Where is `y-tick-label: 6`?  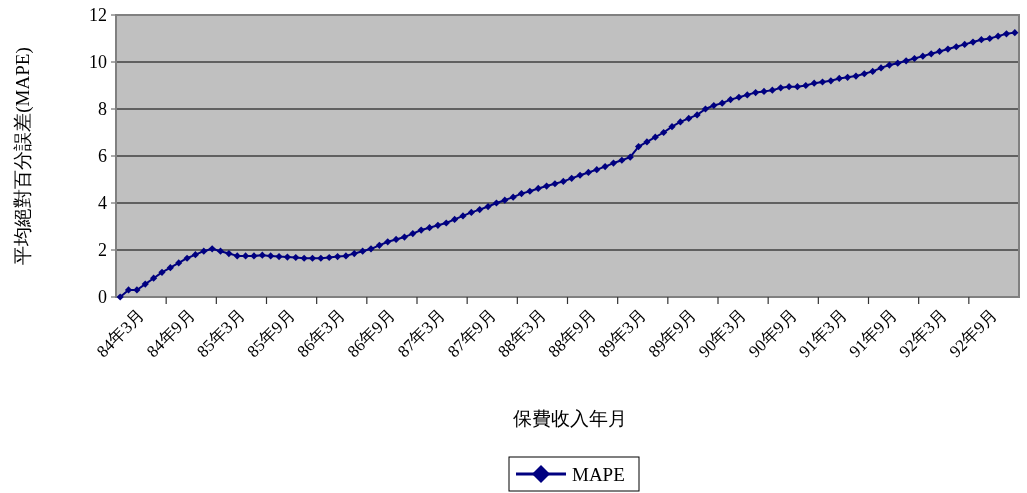
y-tick-label: 6 is located at coordinates (102, 156).